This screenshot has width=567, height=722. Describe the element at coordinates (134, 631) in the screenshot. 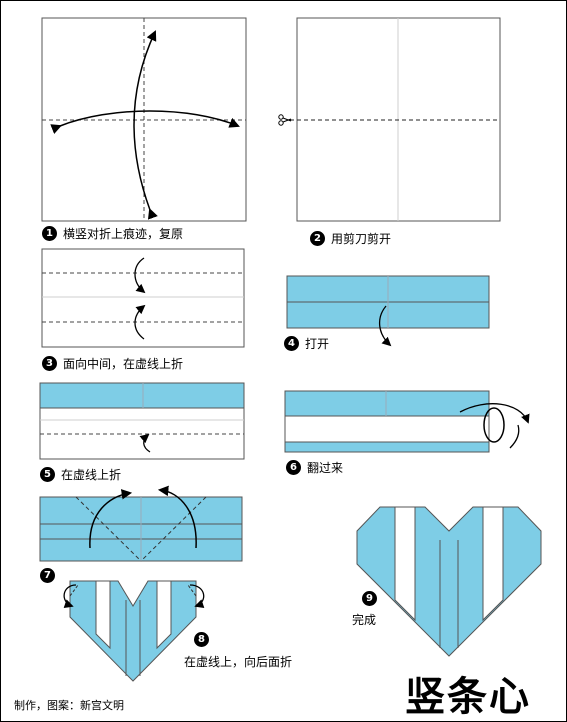

I see `step8-heart-diagram` at that location.